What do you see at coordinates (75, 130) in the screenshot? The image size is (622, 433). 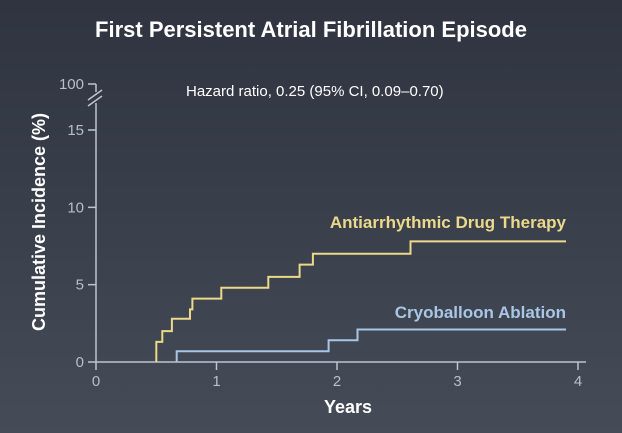 I see `y-tick-label: 15` at bounding box center [75, 130].